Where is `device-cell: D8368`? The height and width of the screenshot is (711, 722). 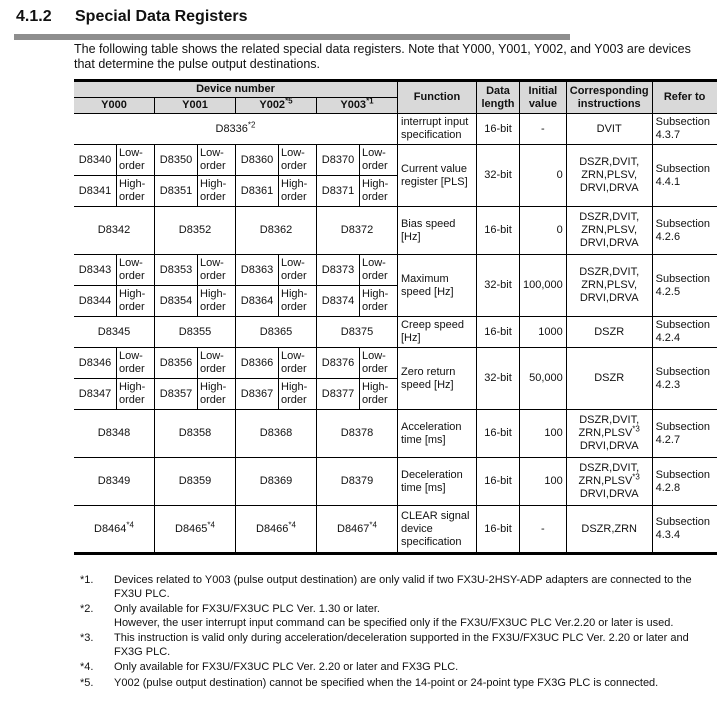
device-cell: D8368 is located at coordinates (276, 433).